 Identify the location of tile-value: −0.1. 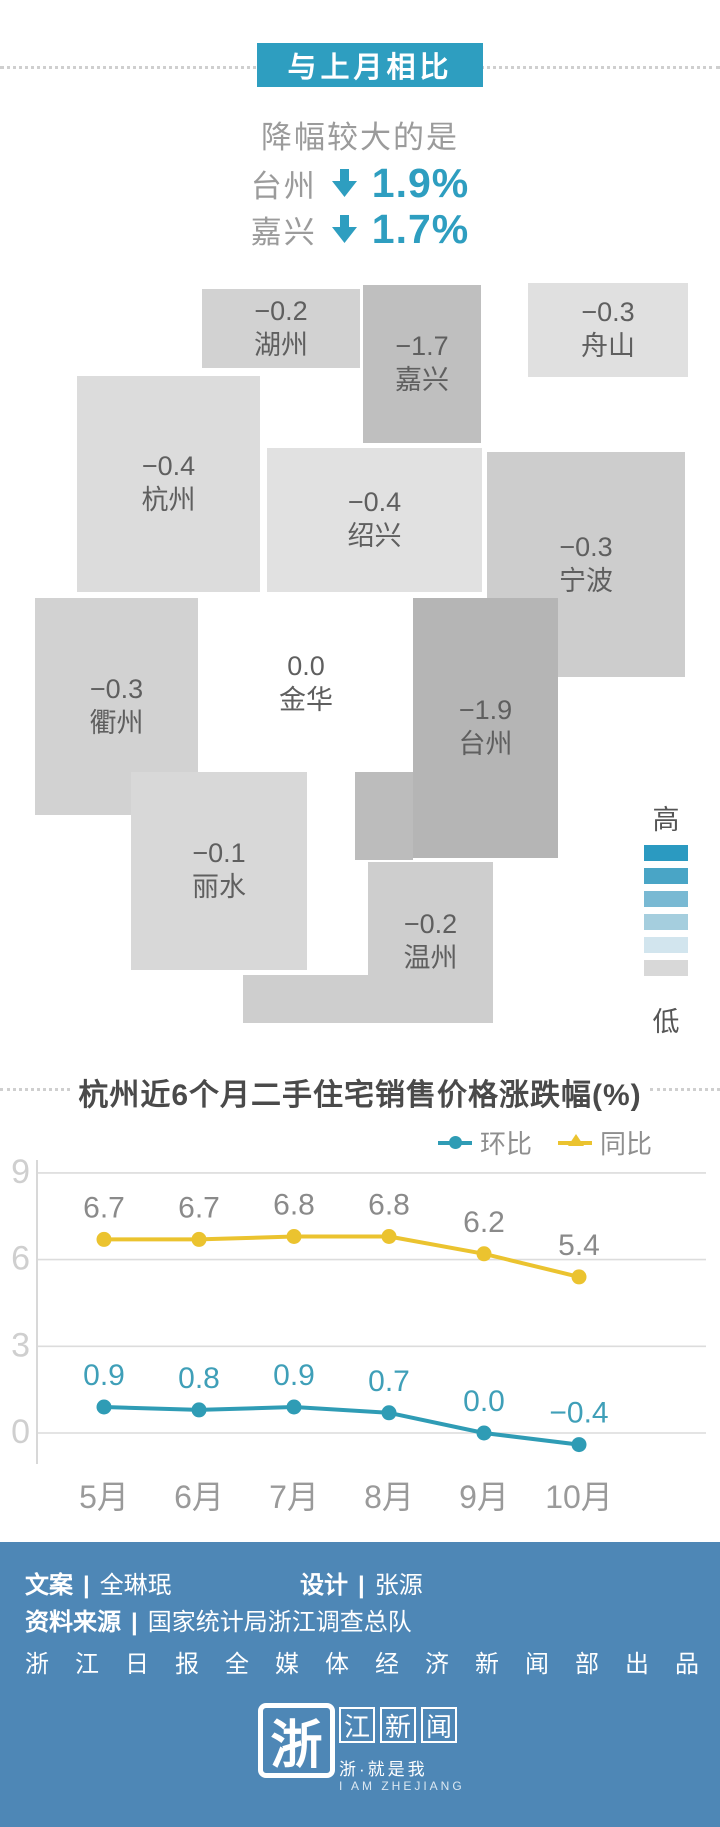
(219, 853).